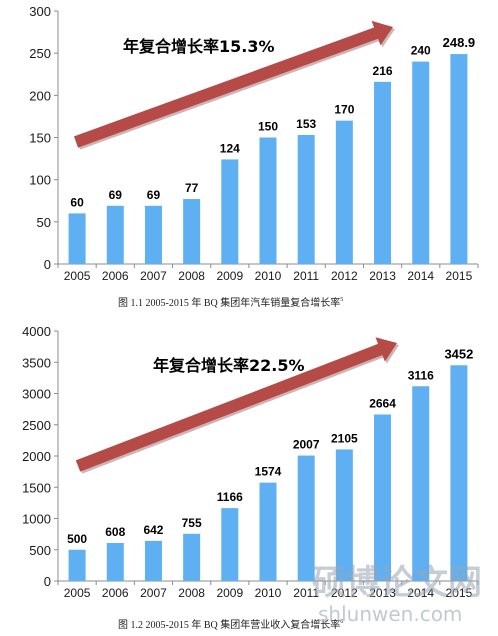 The width and height of the screenshot is (498, 636). I want to click on caption-2-footnote: 6, so click(341, 622).